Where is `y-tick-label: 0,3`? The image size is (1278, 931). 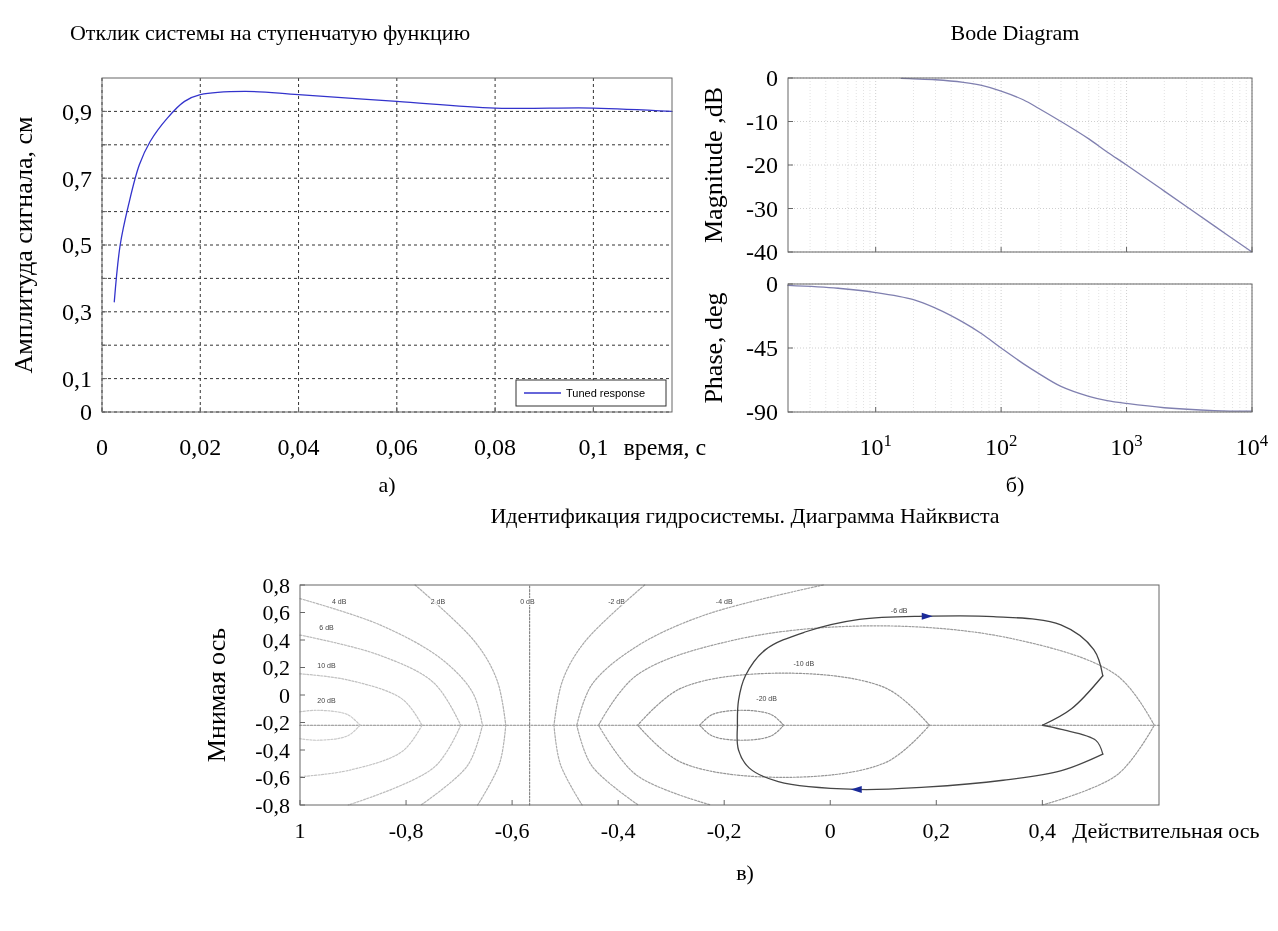
y-tick-label: 0,3 is located at coordinates (77, 312).